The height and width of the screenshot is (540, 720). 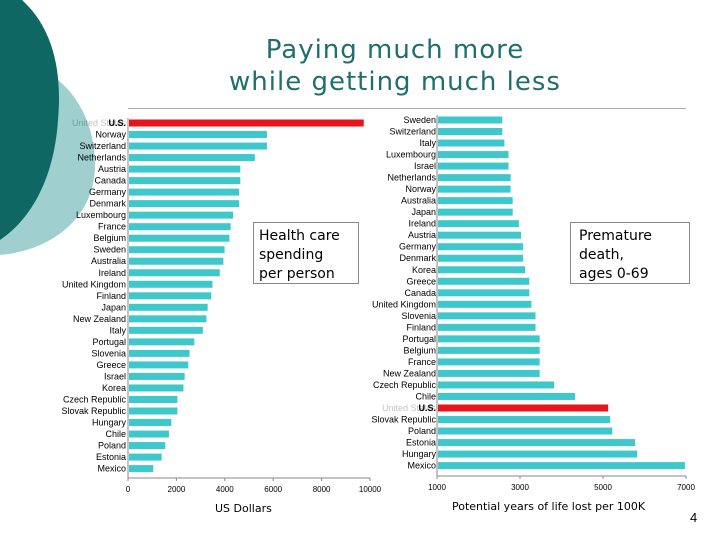 What do you see at coordinates (419, 120) in the screenshot?
I see `ypll-category-label: Sweden` at bounding box center [419, 120].